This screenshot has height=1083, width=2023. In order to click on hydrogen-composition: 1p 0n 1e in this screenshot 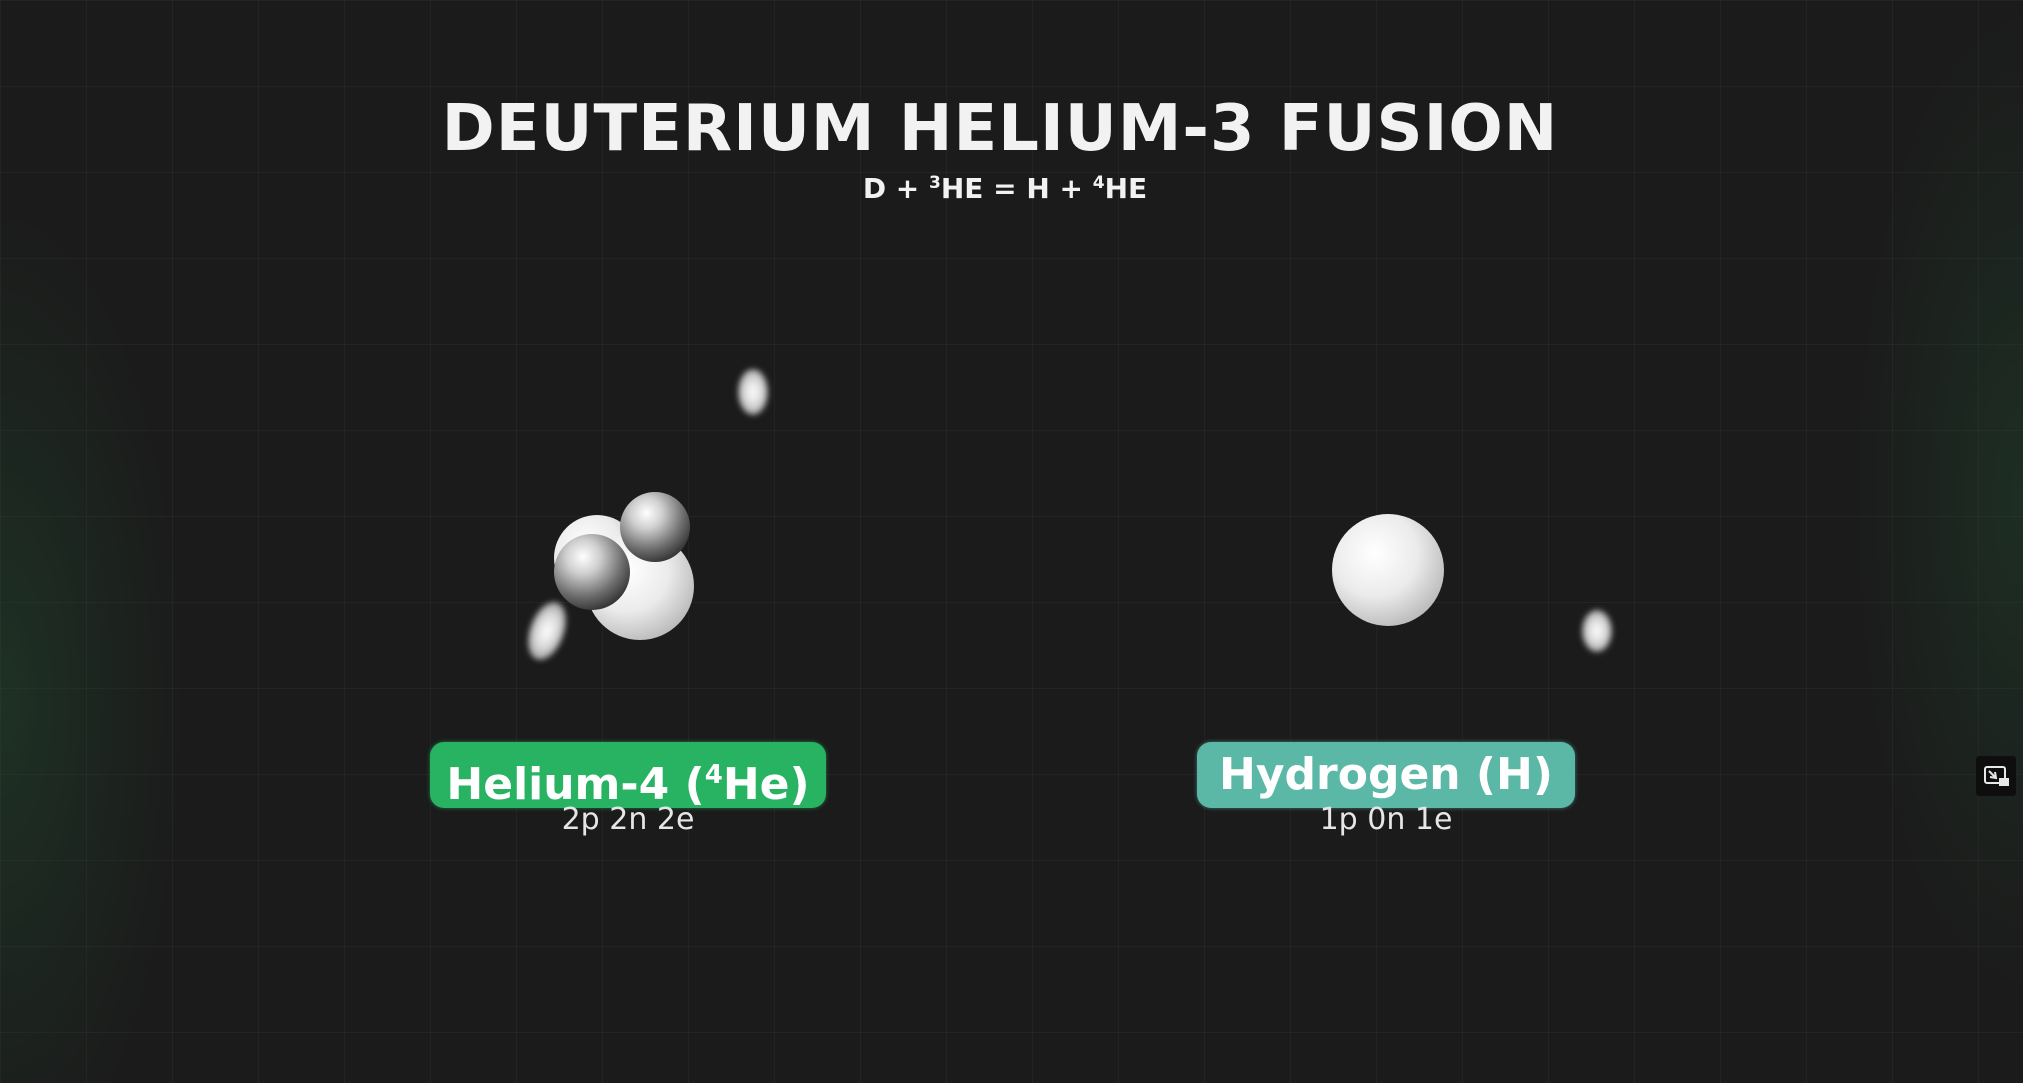, I will do `click(1386, 819)`.